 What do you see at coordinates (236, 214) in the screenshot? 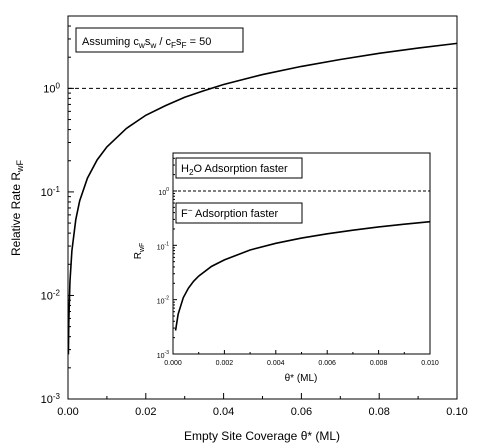
I see `annotation-part: Adsorption faster` at bounding box center [236, 214].